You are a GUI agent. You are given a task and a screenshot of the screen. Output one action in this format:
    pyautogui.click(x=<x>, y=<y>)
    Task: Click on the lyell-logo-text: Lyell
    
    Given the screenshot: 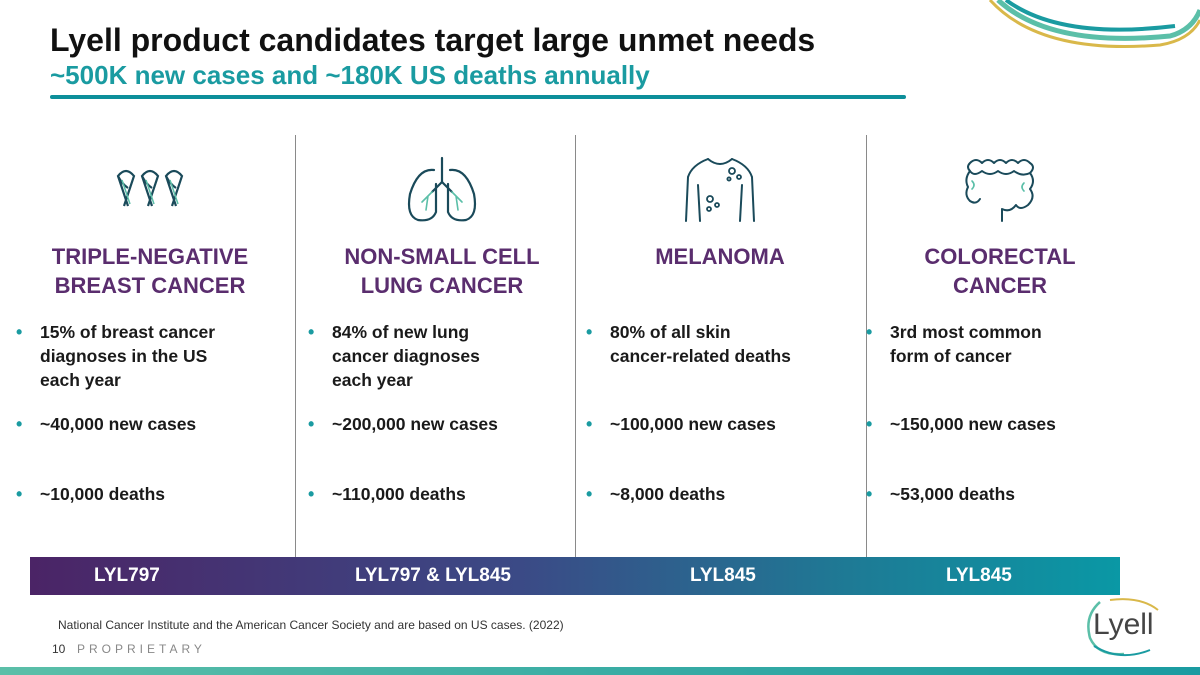 What is the action you would take?
    pyautogui.click(x=1123, y=624)
    